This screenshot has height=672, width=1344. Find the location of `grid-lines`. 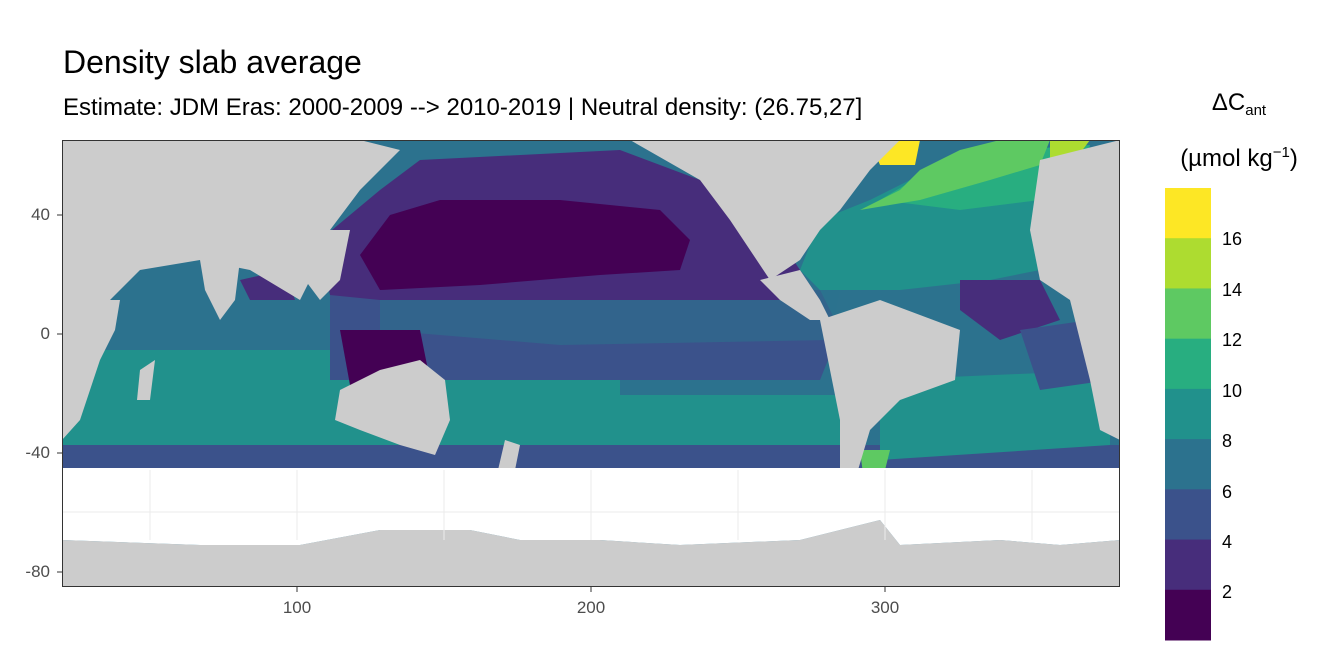

grid-lines is located at coordinates (591, 505).